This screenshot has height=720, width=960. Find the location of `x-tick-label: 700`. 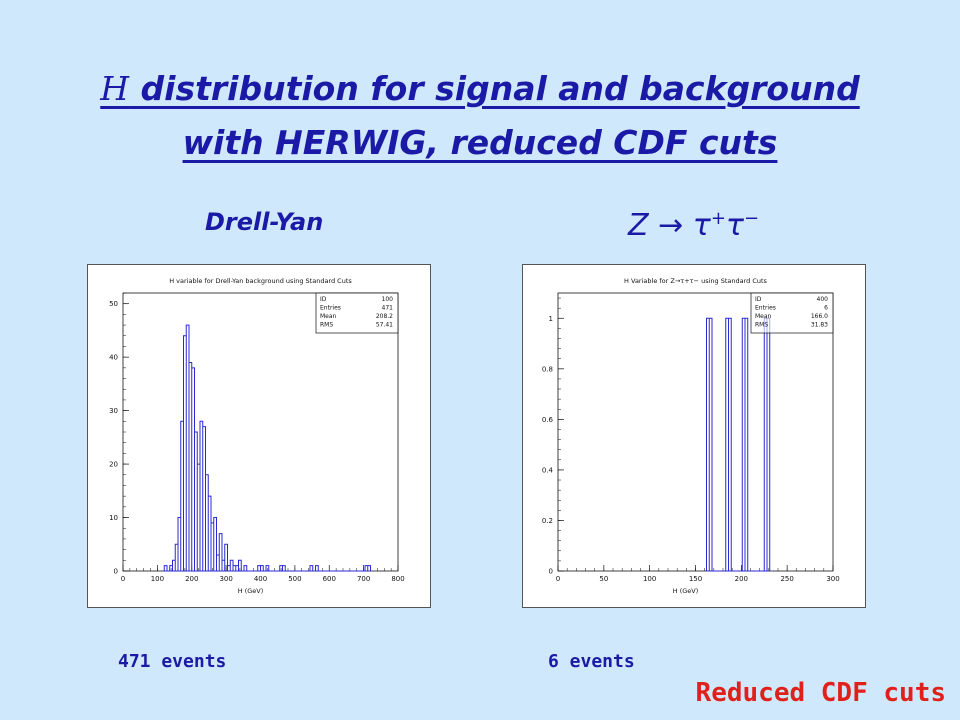

x-tick-label: 700 is located at coordinates (363, 579).